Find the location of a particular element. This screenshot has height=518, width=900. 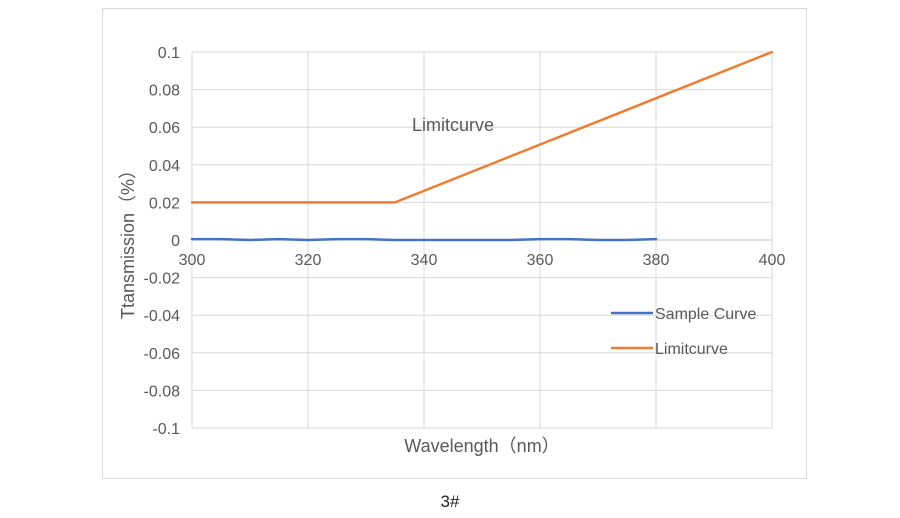

limitcurve-annotation: Limitcurve is located at coordinates (453, 125).